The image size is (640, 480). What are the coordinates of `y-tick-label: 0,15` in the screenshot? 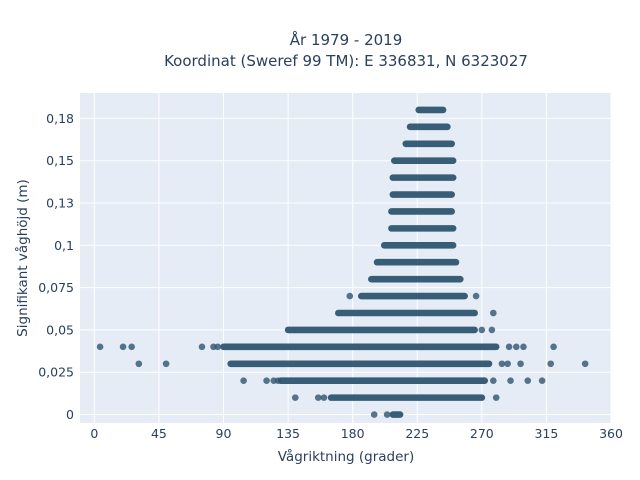 It's located at (60, 160).